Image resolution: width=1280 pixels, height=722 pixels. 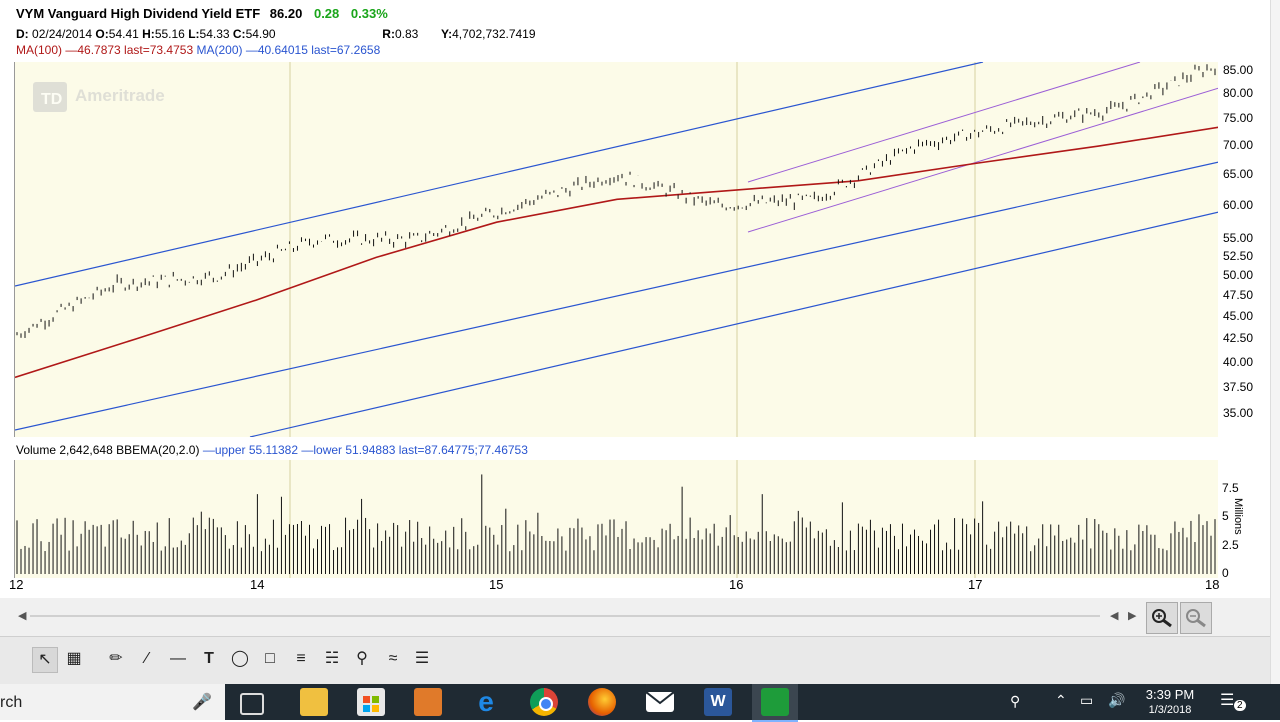 What do you see at coordinates (99, 97) in the screenshot?
I see `ameritrade-logo: TD Ameritrade` at bounding box center [99, 97].